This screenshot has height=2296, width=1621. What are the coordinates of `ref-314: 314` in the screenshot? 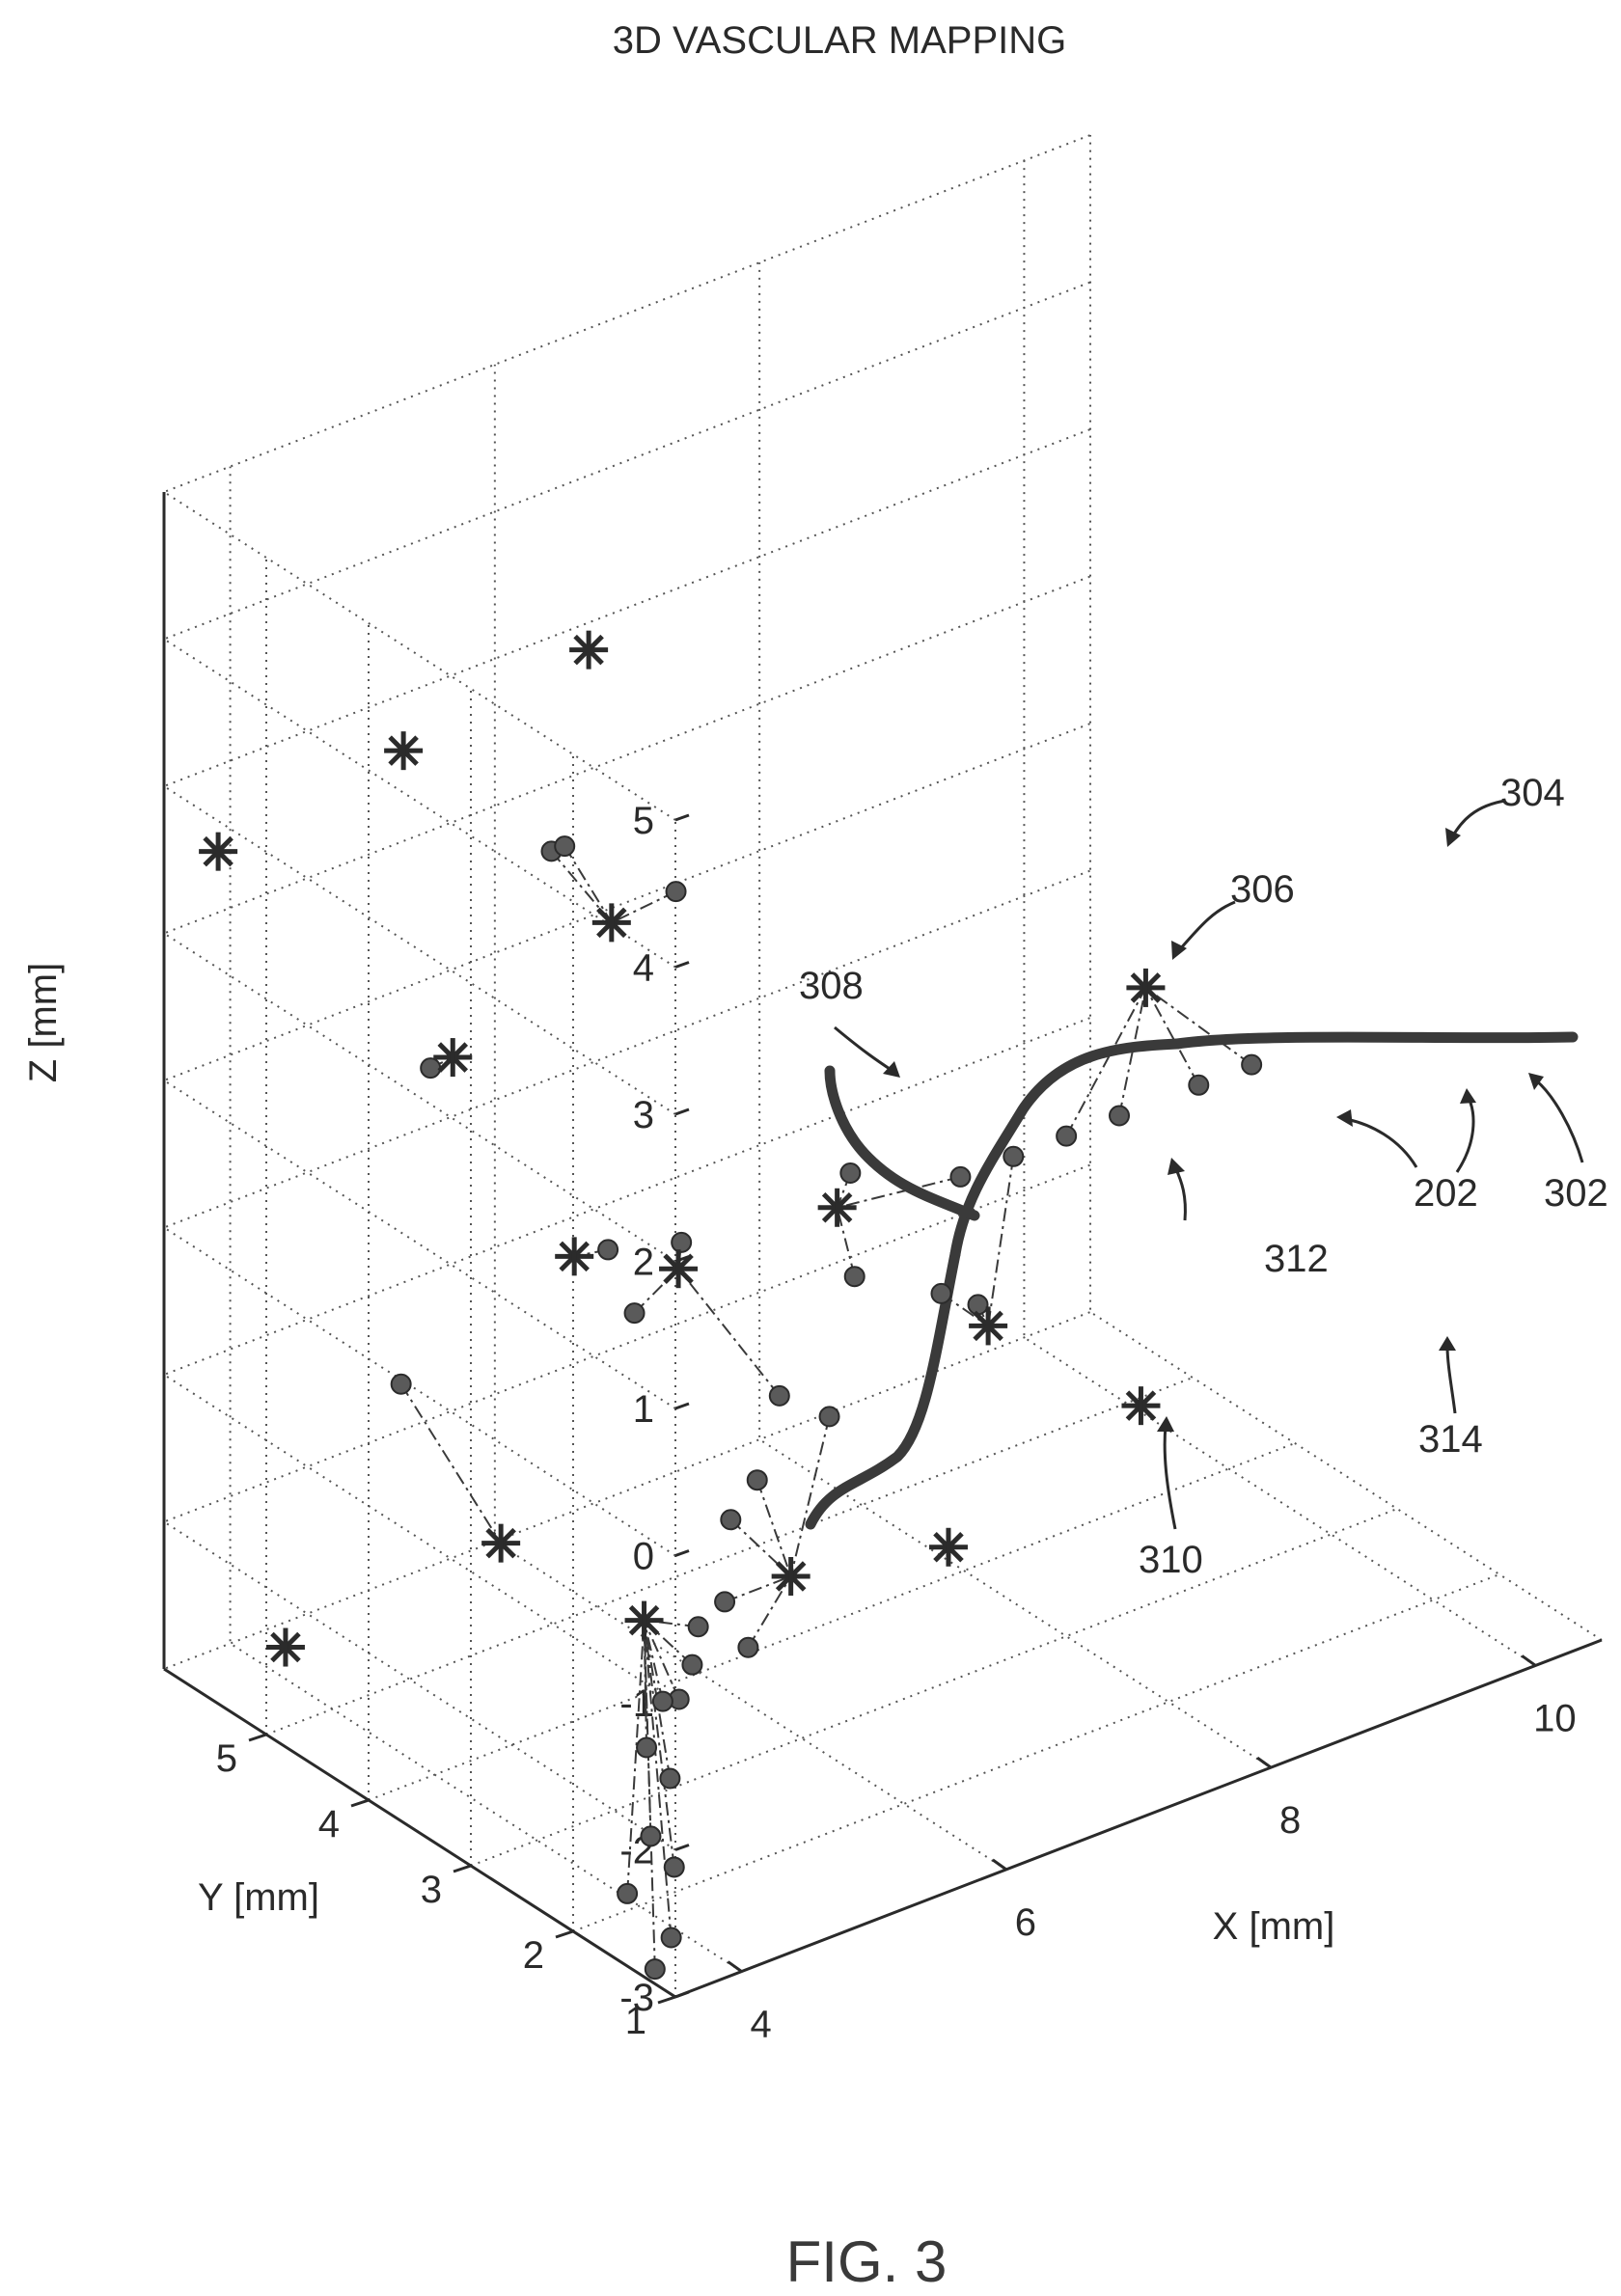 It's located at (1451, 1439).